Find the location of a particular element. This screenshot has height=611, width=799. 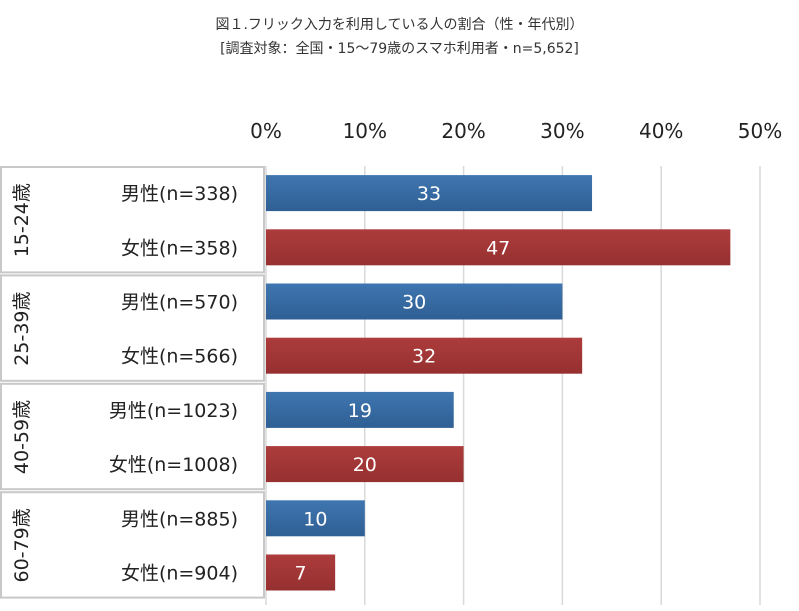

group-label: 15-24歳 is located at coordinates (22, 220).